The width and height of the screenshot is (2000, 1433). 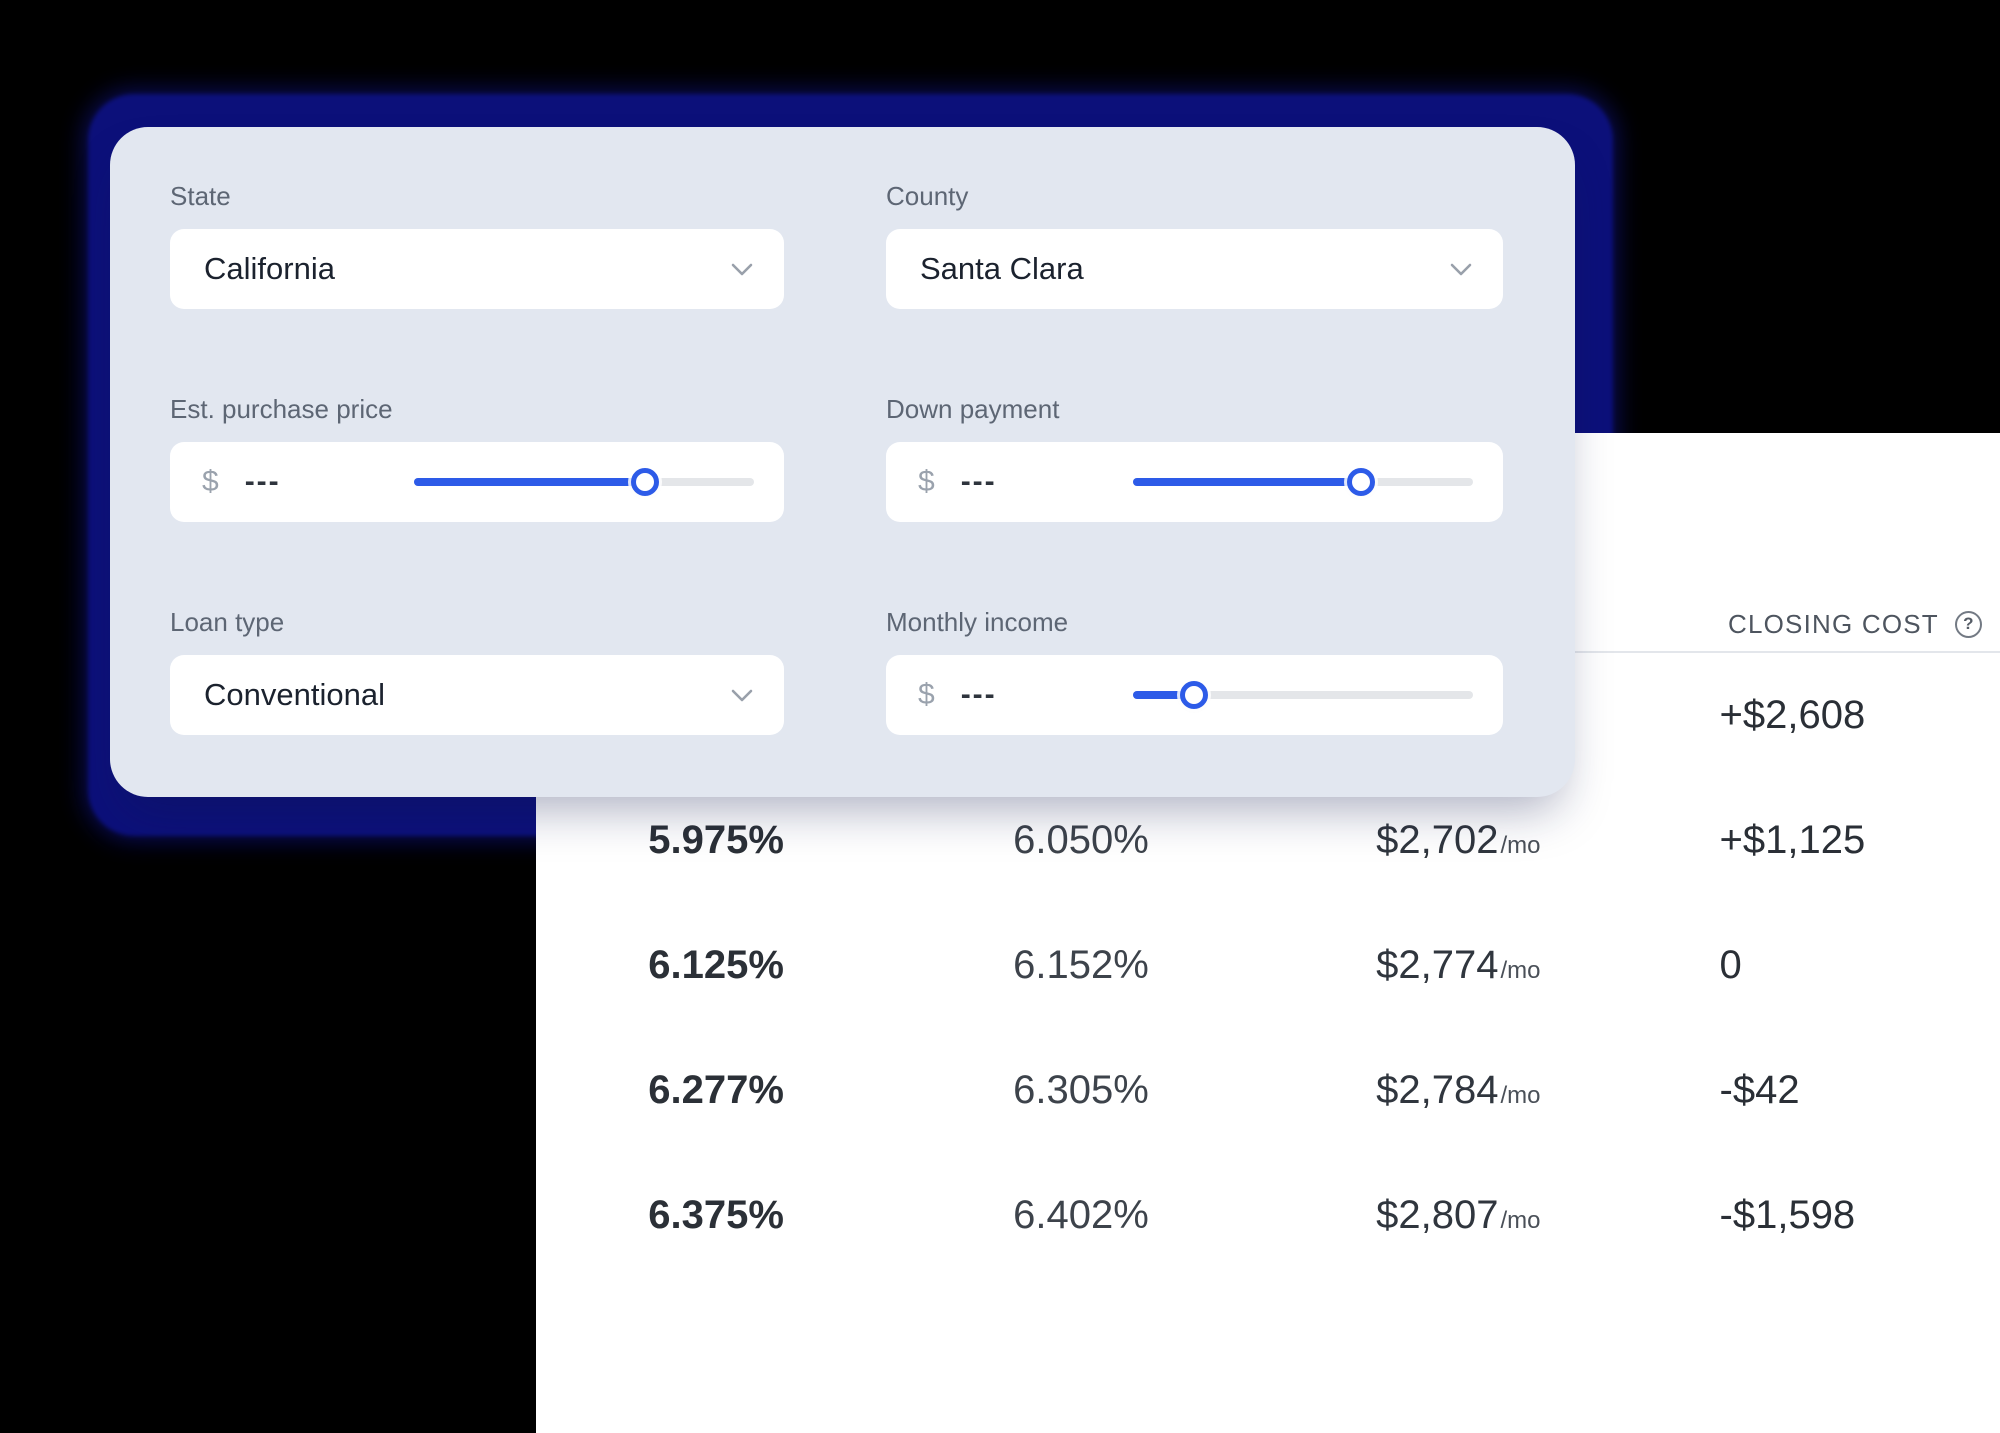 What do you see at coordinates (1345, 1090) in the screenshot?
I see `payment-cell: $2,784/mo` at bounding box center [1345, 1090].